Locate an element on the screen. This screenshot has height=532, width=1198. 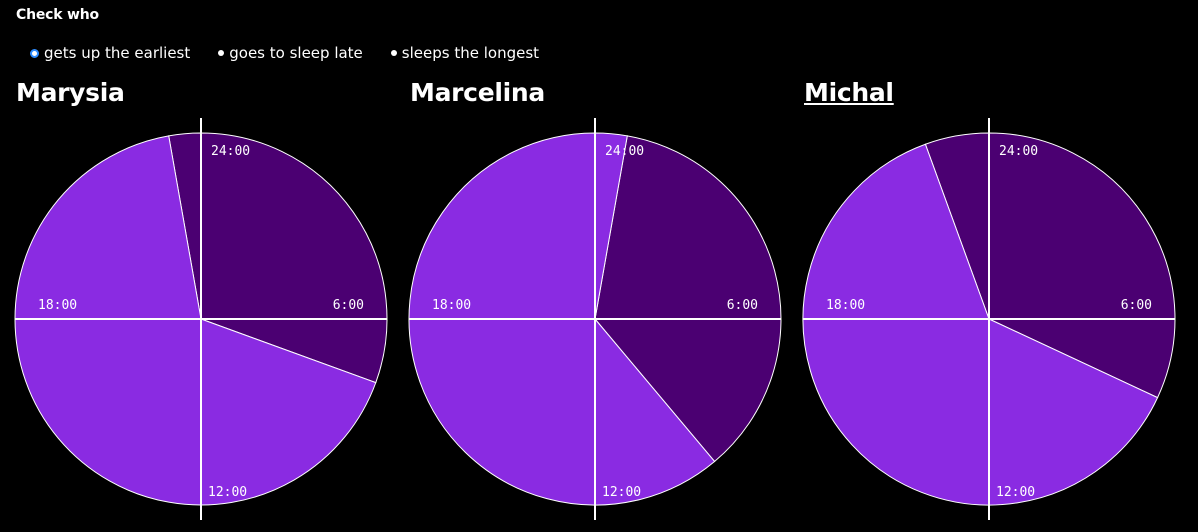
option-label: gets up the earliest is located at coordinates (117, 53).